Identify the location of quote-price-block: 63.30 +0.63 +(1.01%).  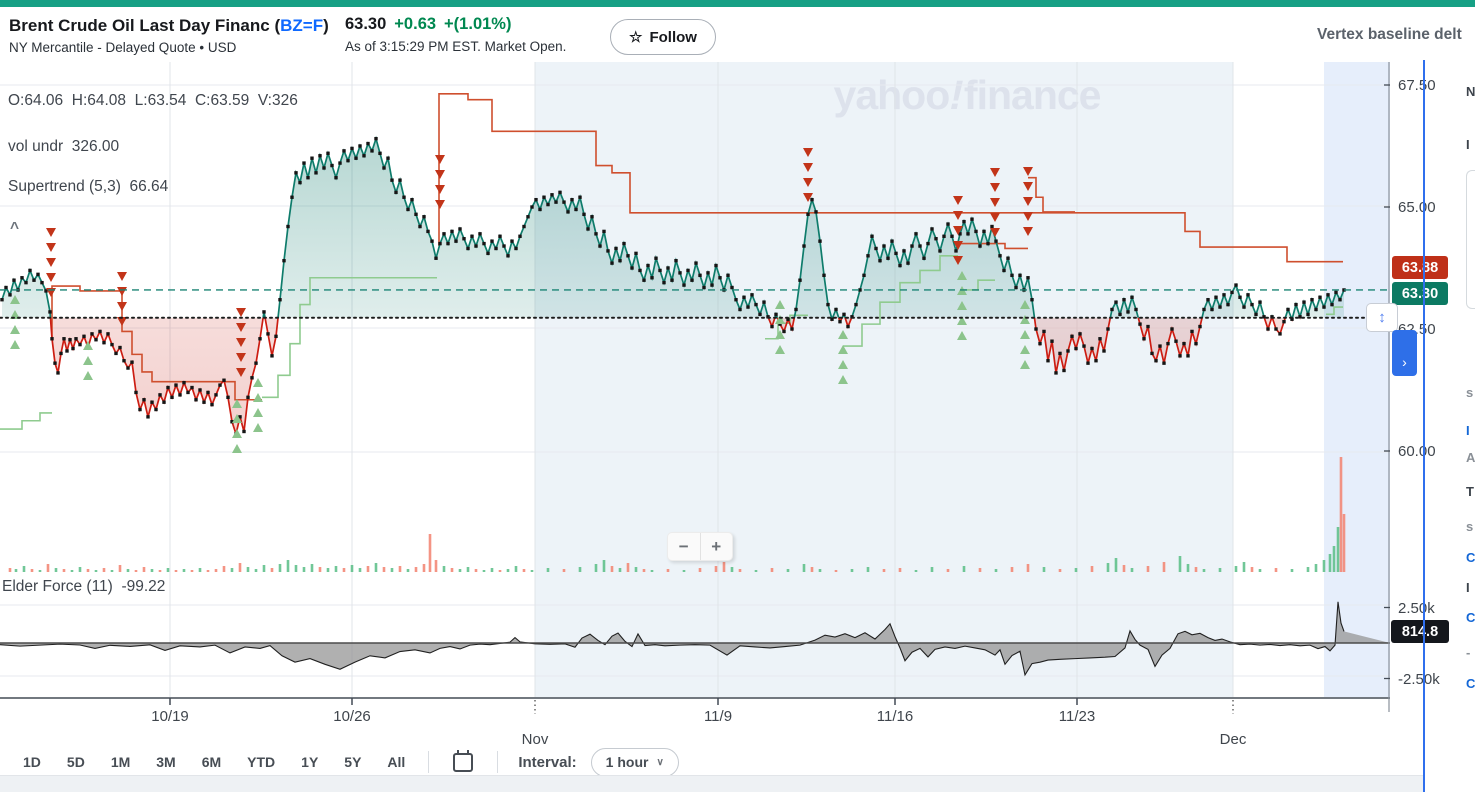
(428, 24).